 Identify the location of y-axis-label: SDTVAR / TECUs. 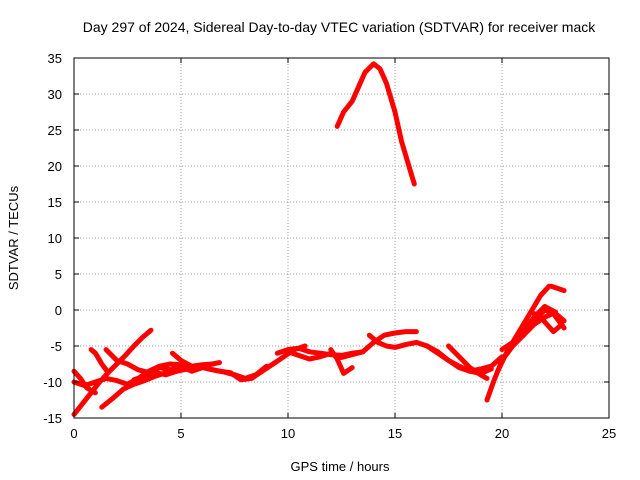
(13, 237).